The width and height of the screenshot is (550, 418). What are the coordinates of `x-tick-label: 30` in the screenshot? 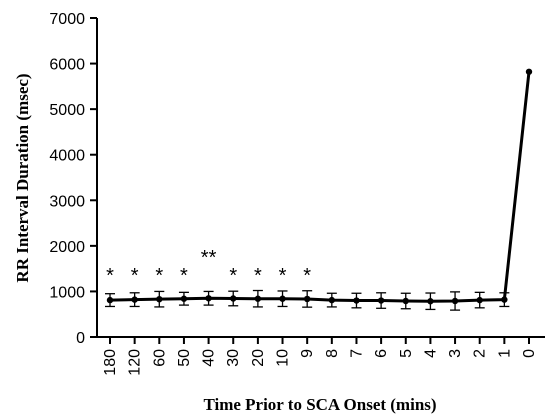 It's located at (233, 358).